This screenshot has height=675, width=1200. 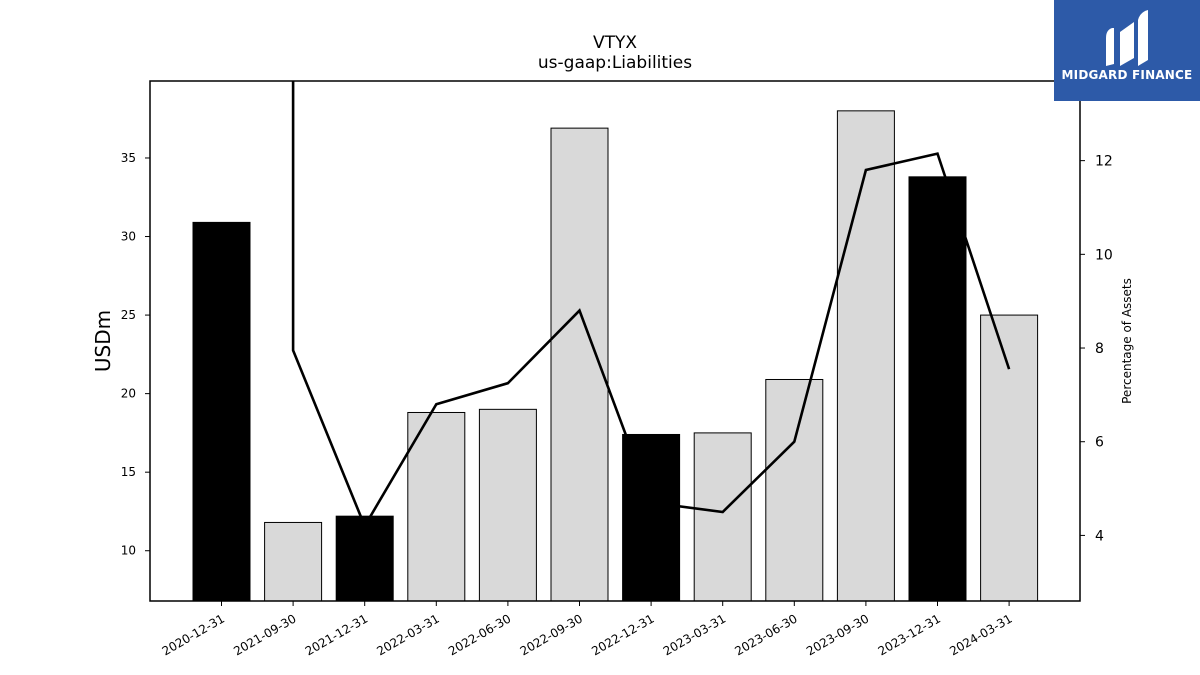 What do you see at coordinates (1127, 75) in the screenshot?
I see `logo-text: MIDGARD FINANCE` at bounding box center [1127, 75].